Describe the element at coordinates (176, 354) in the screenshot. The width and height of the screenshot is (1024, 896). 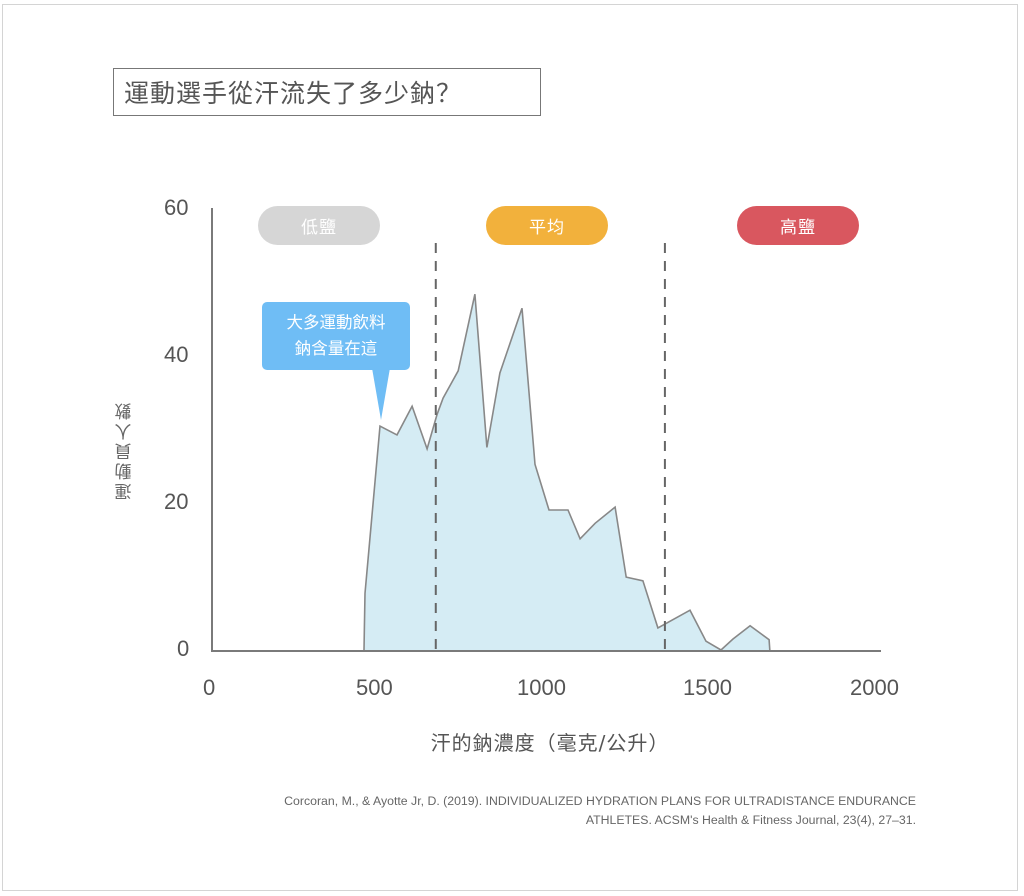
I see `y-tick-40: 40` at that location.